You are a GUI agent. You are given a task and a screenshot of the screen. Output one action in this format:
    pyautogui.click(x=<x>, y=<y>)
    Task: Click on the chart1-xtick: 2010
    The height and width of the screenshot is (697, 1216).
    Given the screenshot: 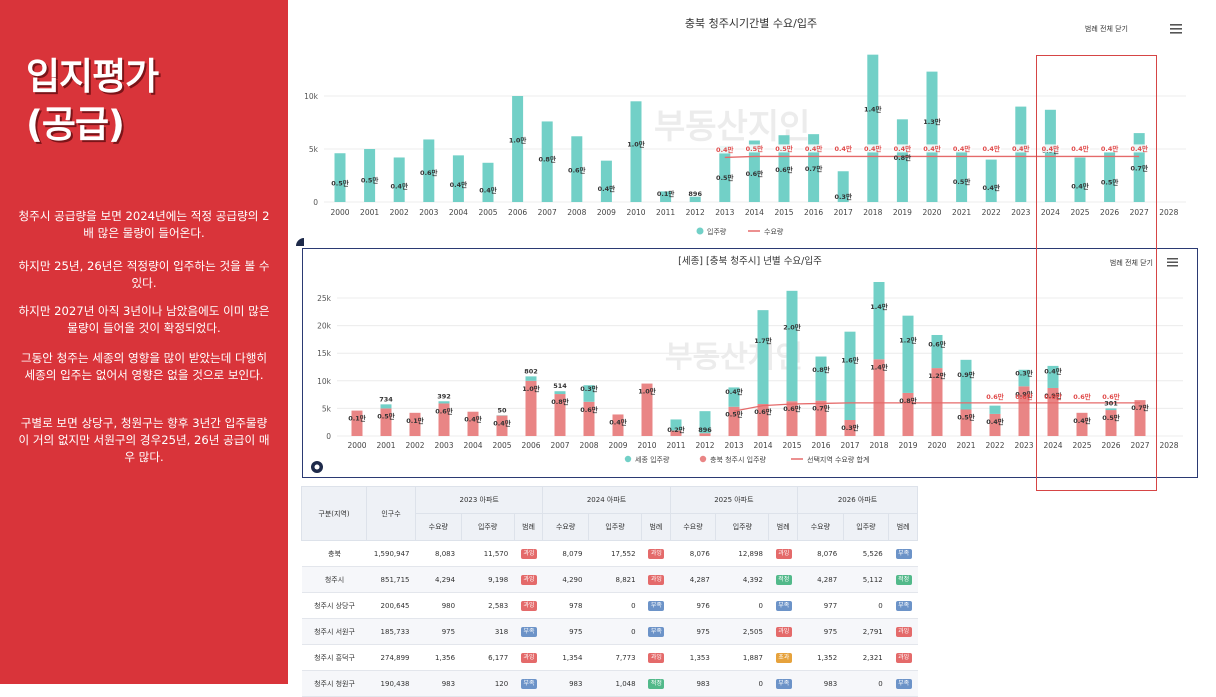 What is the action you would take?
    pyautogui.click(x=635, y=212)
    